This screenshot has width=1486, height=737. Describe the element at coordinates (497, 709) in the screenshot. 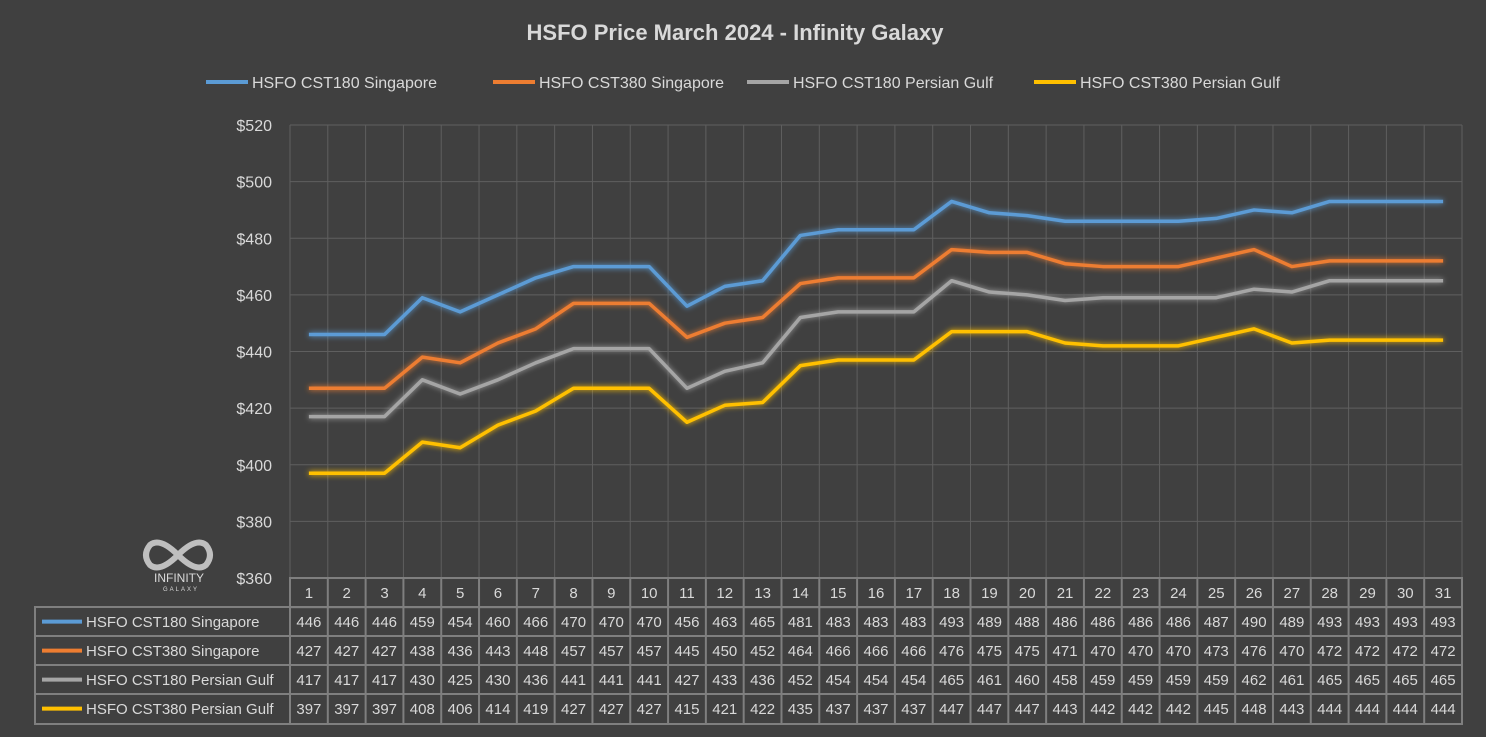

I see `data-label: 414` at that location.